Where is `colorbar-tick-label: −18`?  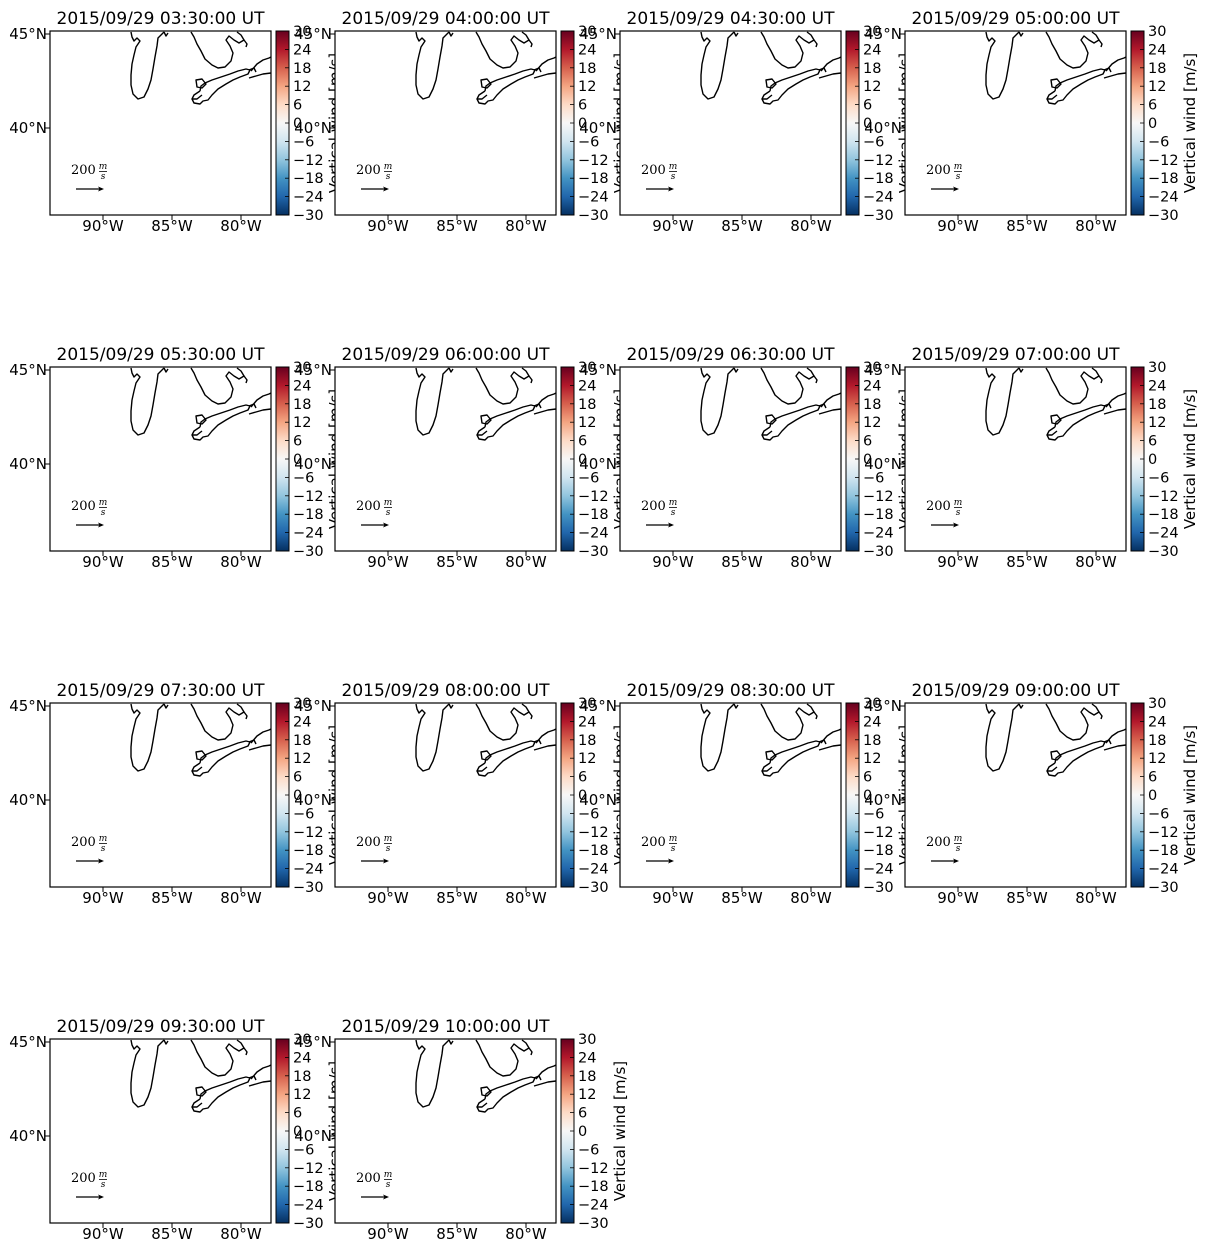 colorbar-tick-label: −18 is located at coordinates (878, 851).